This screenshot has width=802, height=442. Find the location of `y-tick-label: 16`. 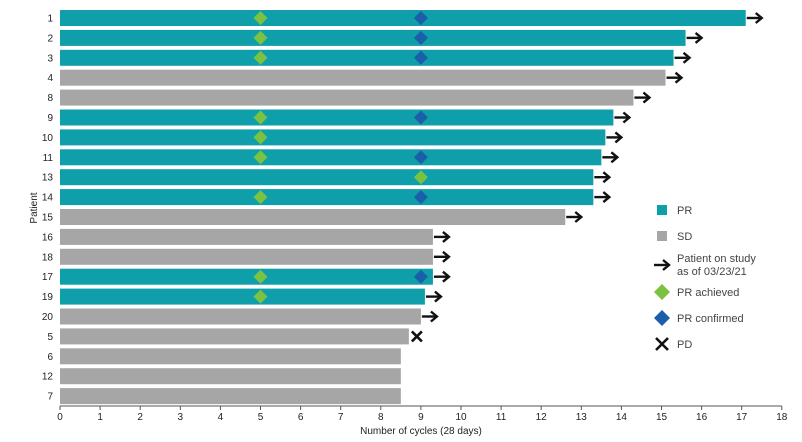

y-tick-label: 16 is located at coordinates (48, 237).